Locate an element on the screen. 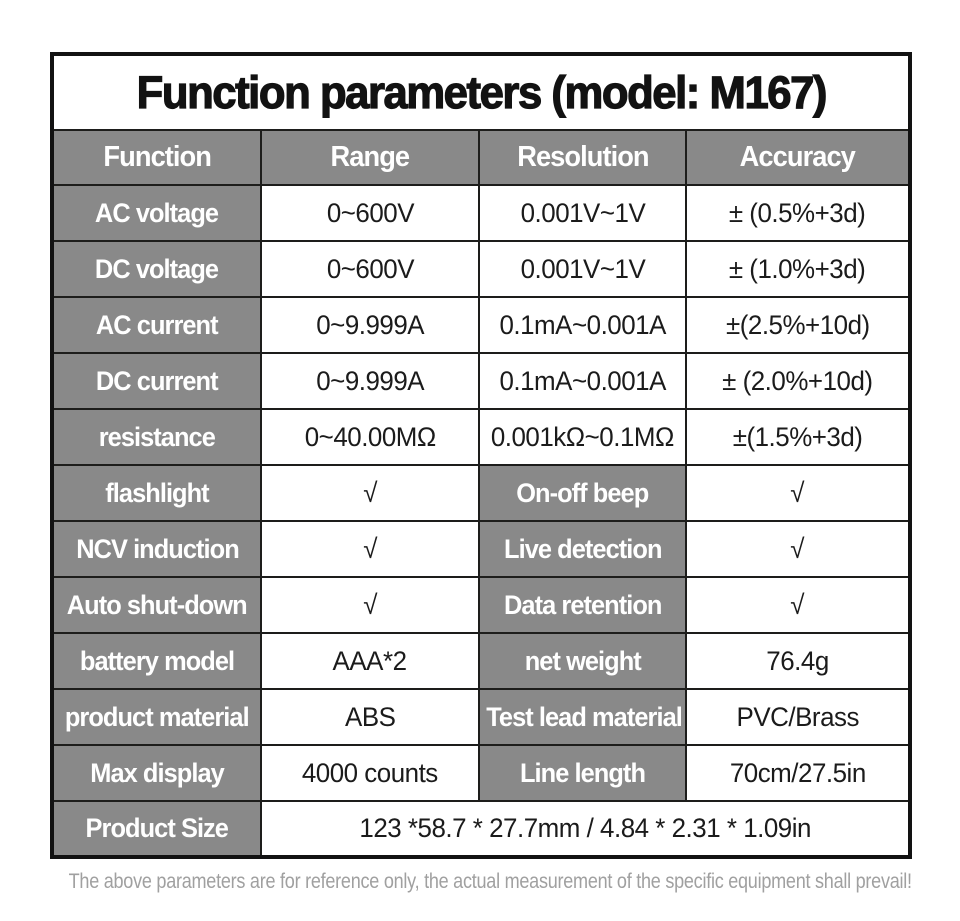 The image size is (960, 921). value-cell: PVC/Brass is located at coordinates (798, 717).